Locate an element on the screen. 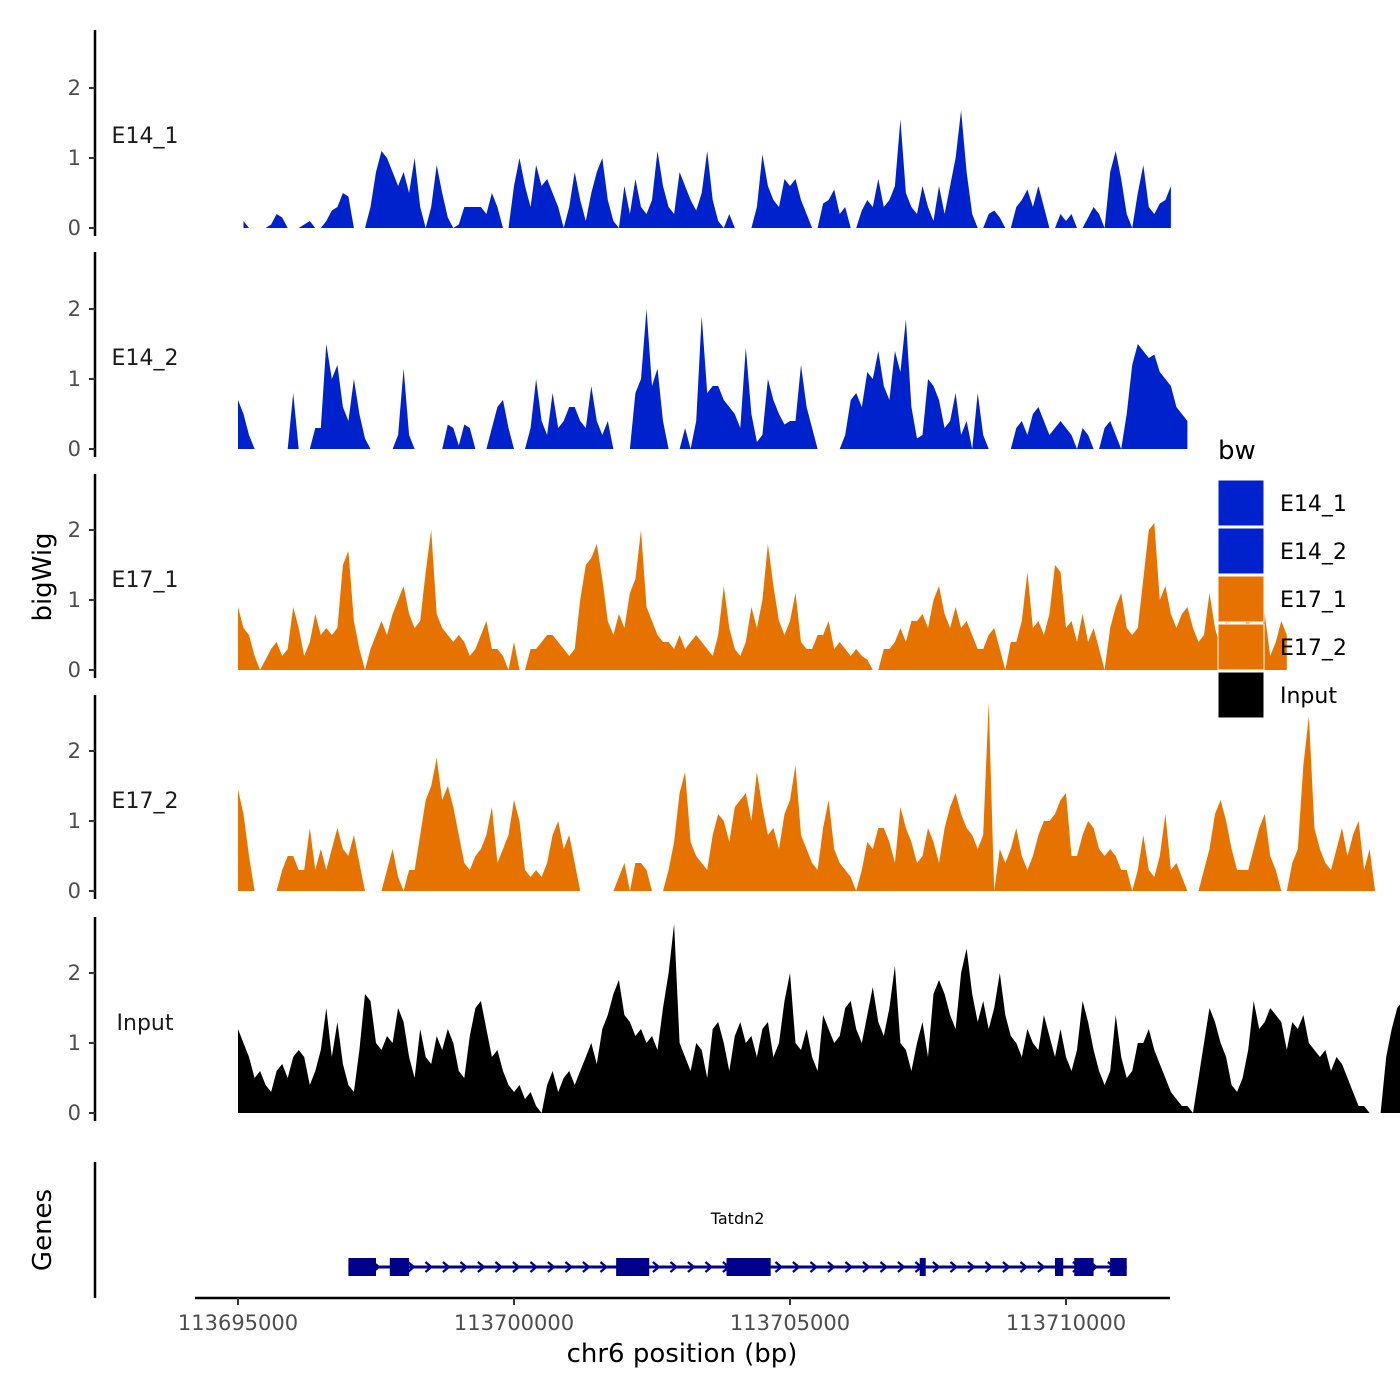  legend-item-E17_1: E17_1 is located at coordinates (1282, 599).